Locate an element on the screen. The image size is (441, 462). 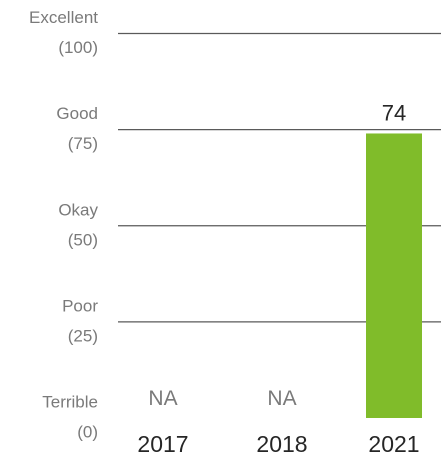
na-label-2017: NA is located at coordinates (162, 398).